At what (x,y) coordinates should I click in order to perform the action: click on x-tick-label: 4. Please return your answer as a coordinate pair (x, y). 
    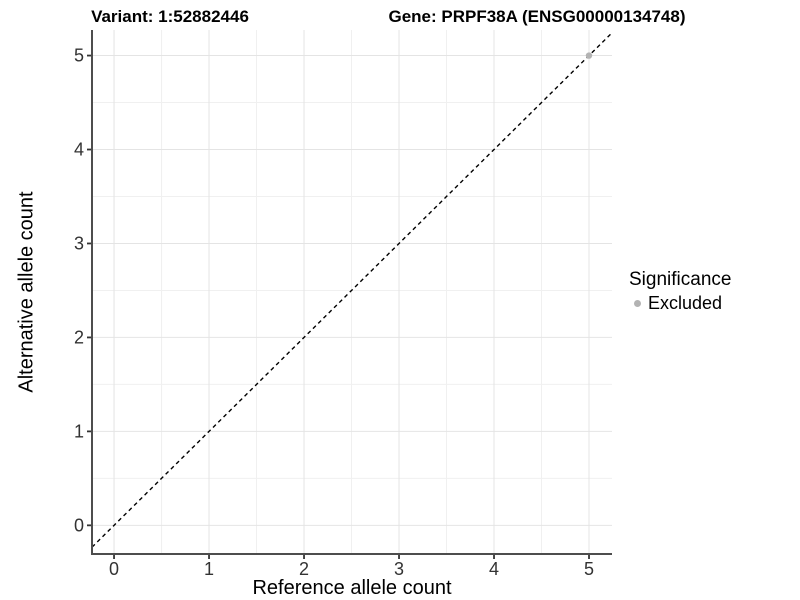
    Looking at the image, I should click on (494, 569).